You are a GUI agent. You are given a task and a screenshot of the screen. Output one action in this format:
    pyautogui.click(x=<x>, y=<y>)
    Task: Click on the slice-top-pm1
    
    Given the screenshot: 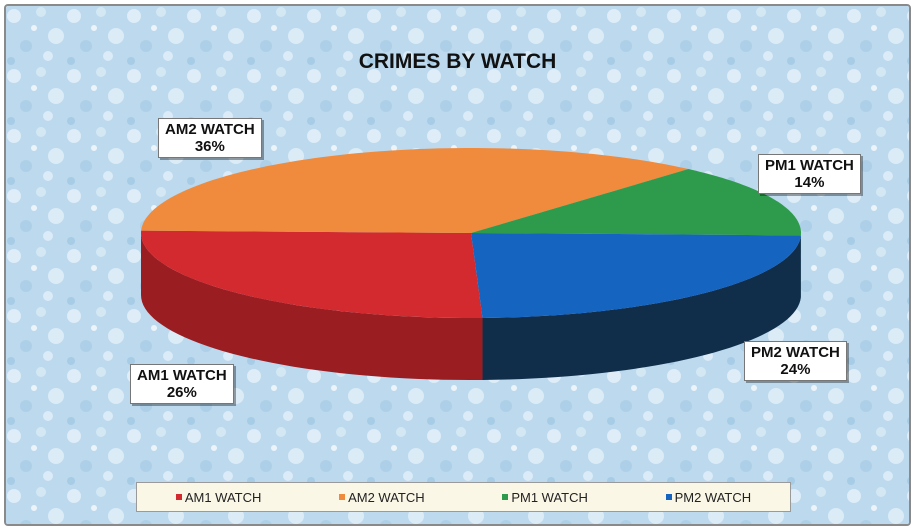 What is the action you would take?
    pyautogui.click(x=636, y=202)
    